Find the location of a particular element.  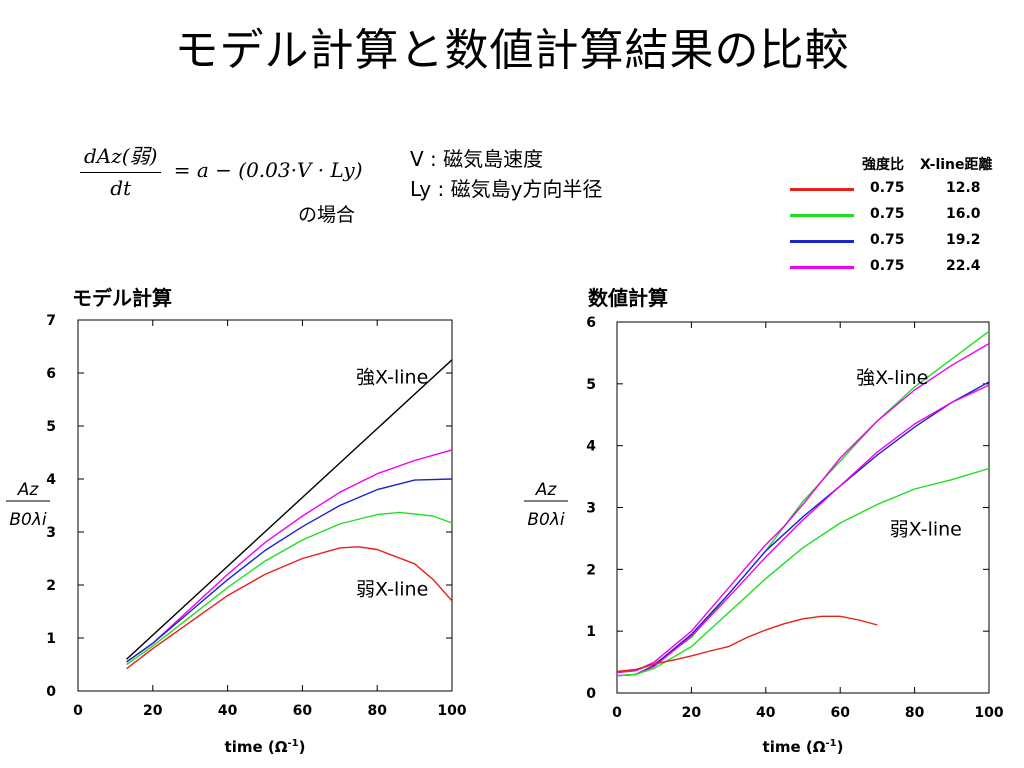

legend-row: 0.75 12.8 is located at coordinates (900, 190).